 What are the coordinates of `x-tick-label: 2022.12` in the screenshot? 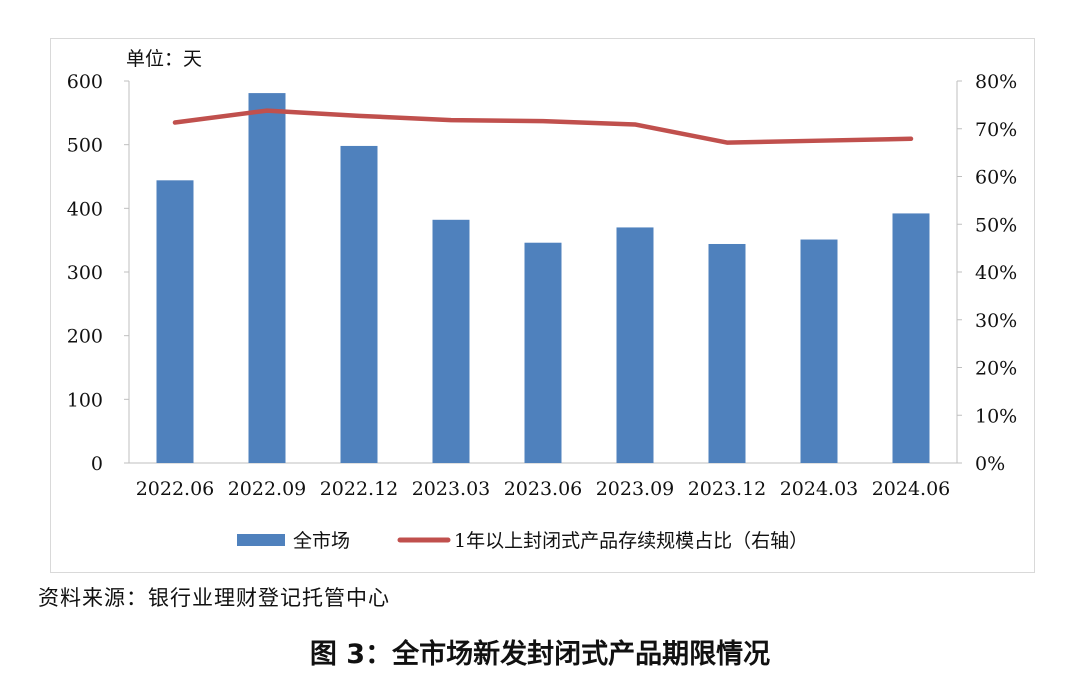 It's located at (359, 489).